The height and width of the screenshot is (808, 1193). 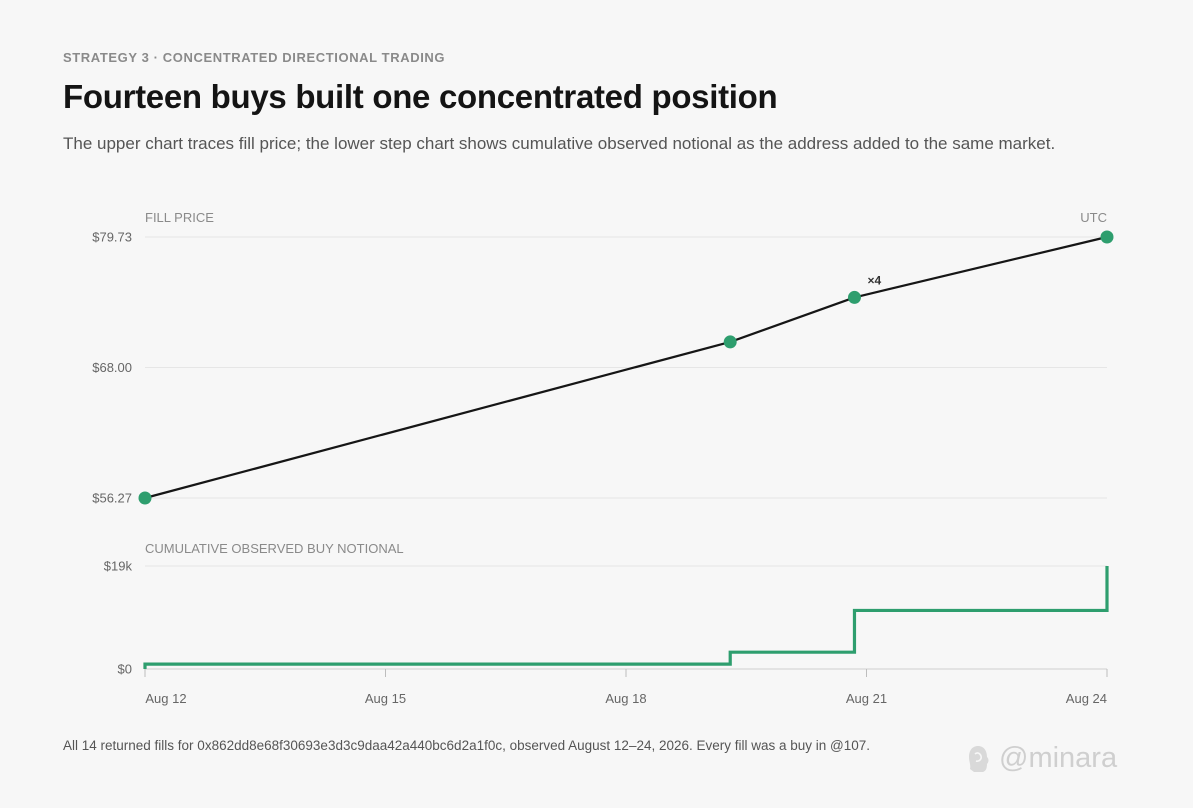 What do you see at coordinates (1086, 698) in the screenshot?
I see `x-tick-label: Aug 24` at bounding box center [1086, 698].